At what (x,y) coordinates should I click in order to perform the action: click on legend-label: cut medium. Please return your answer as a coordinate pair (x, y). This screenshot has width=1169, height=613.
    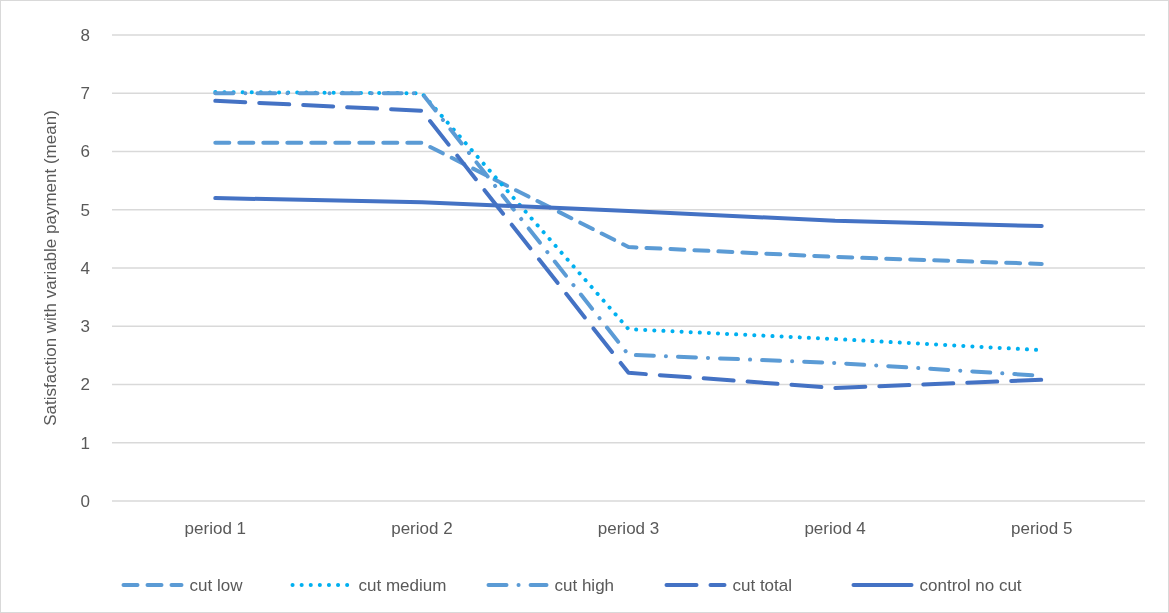
    Looking at the image, I should click on (402, 585).